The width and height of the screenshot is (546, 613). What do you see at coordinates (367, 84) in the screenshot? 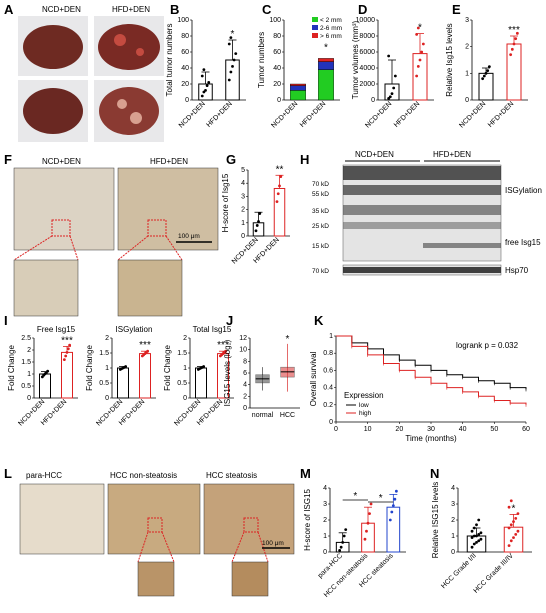
I see `y-tick-label: 2000` at bounding box center [367, 84].